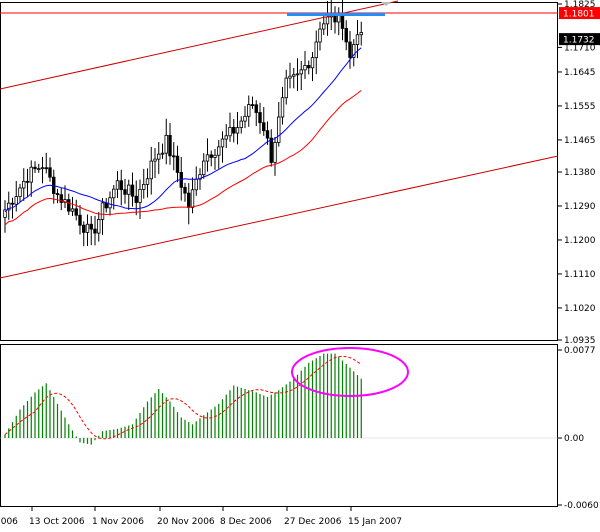 This screenshot has height=532, width=600. I want to click on time-tick-label: 27 Dec 2006, so click(313, 522).